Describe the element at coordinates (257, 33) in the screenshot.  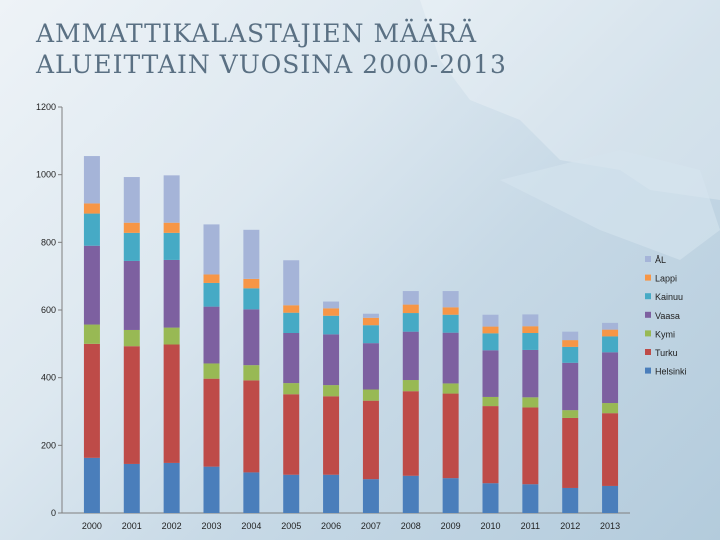
I see `title-line-1: AMMATTIKALASTAJIEN MÄÄRÄ` at that location.